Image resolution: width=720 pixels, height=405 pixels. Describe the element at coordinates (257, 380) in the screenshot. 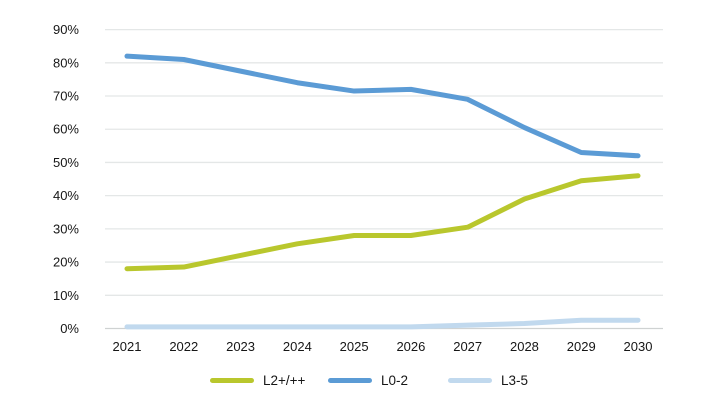

I see `legend-item-l2plus: L2+/++` at that location.